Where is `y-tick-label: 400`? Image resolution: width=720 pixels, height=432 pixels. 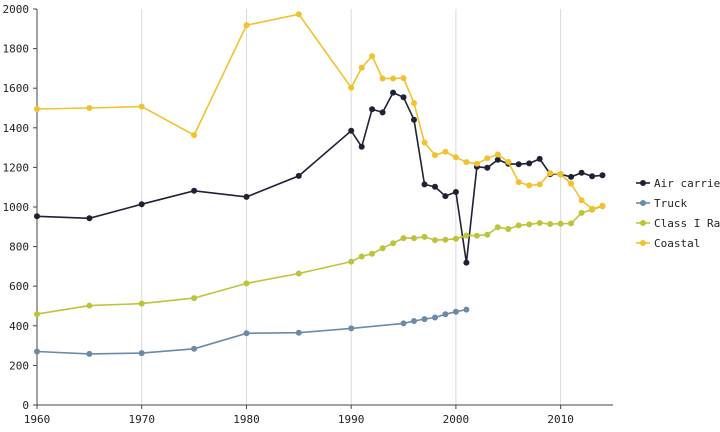 y-tick-label: 400 is located at coordinates (19, 326).